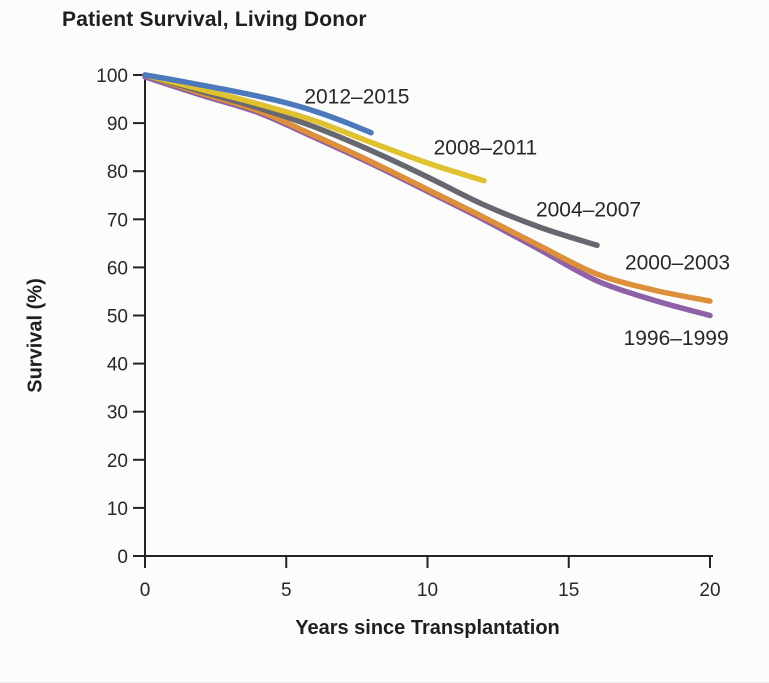 This screenshot has height=683, width=769. Describe the element at coordinates (588, 210) in the screenshot. I see `series-label-2004-2007: 2004–2007` at that location.